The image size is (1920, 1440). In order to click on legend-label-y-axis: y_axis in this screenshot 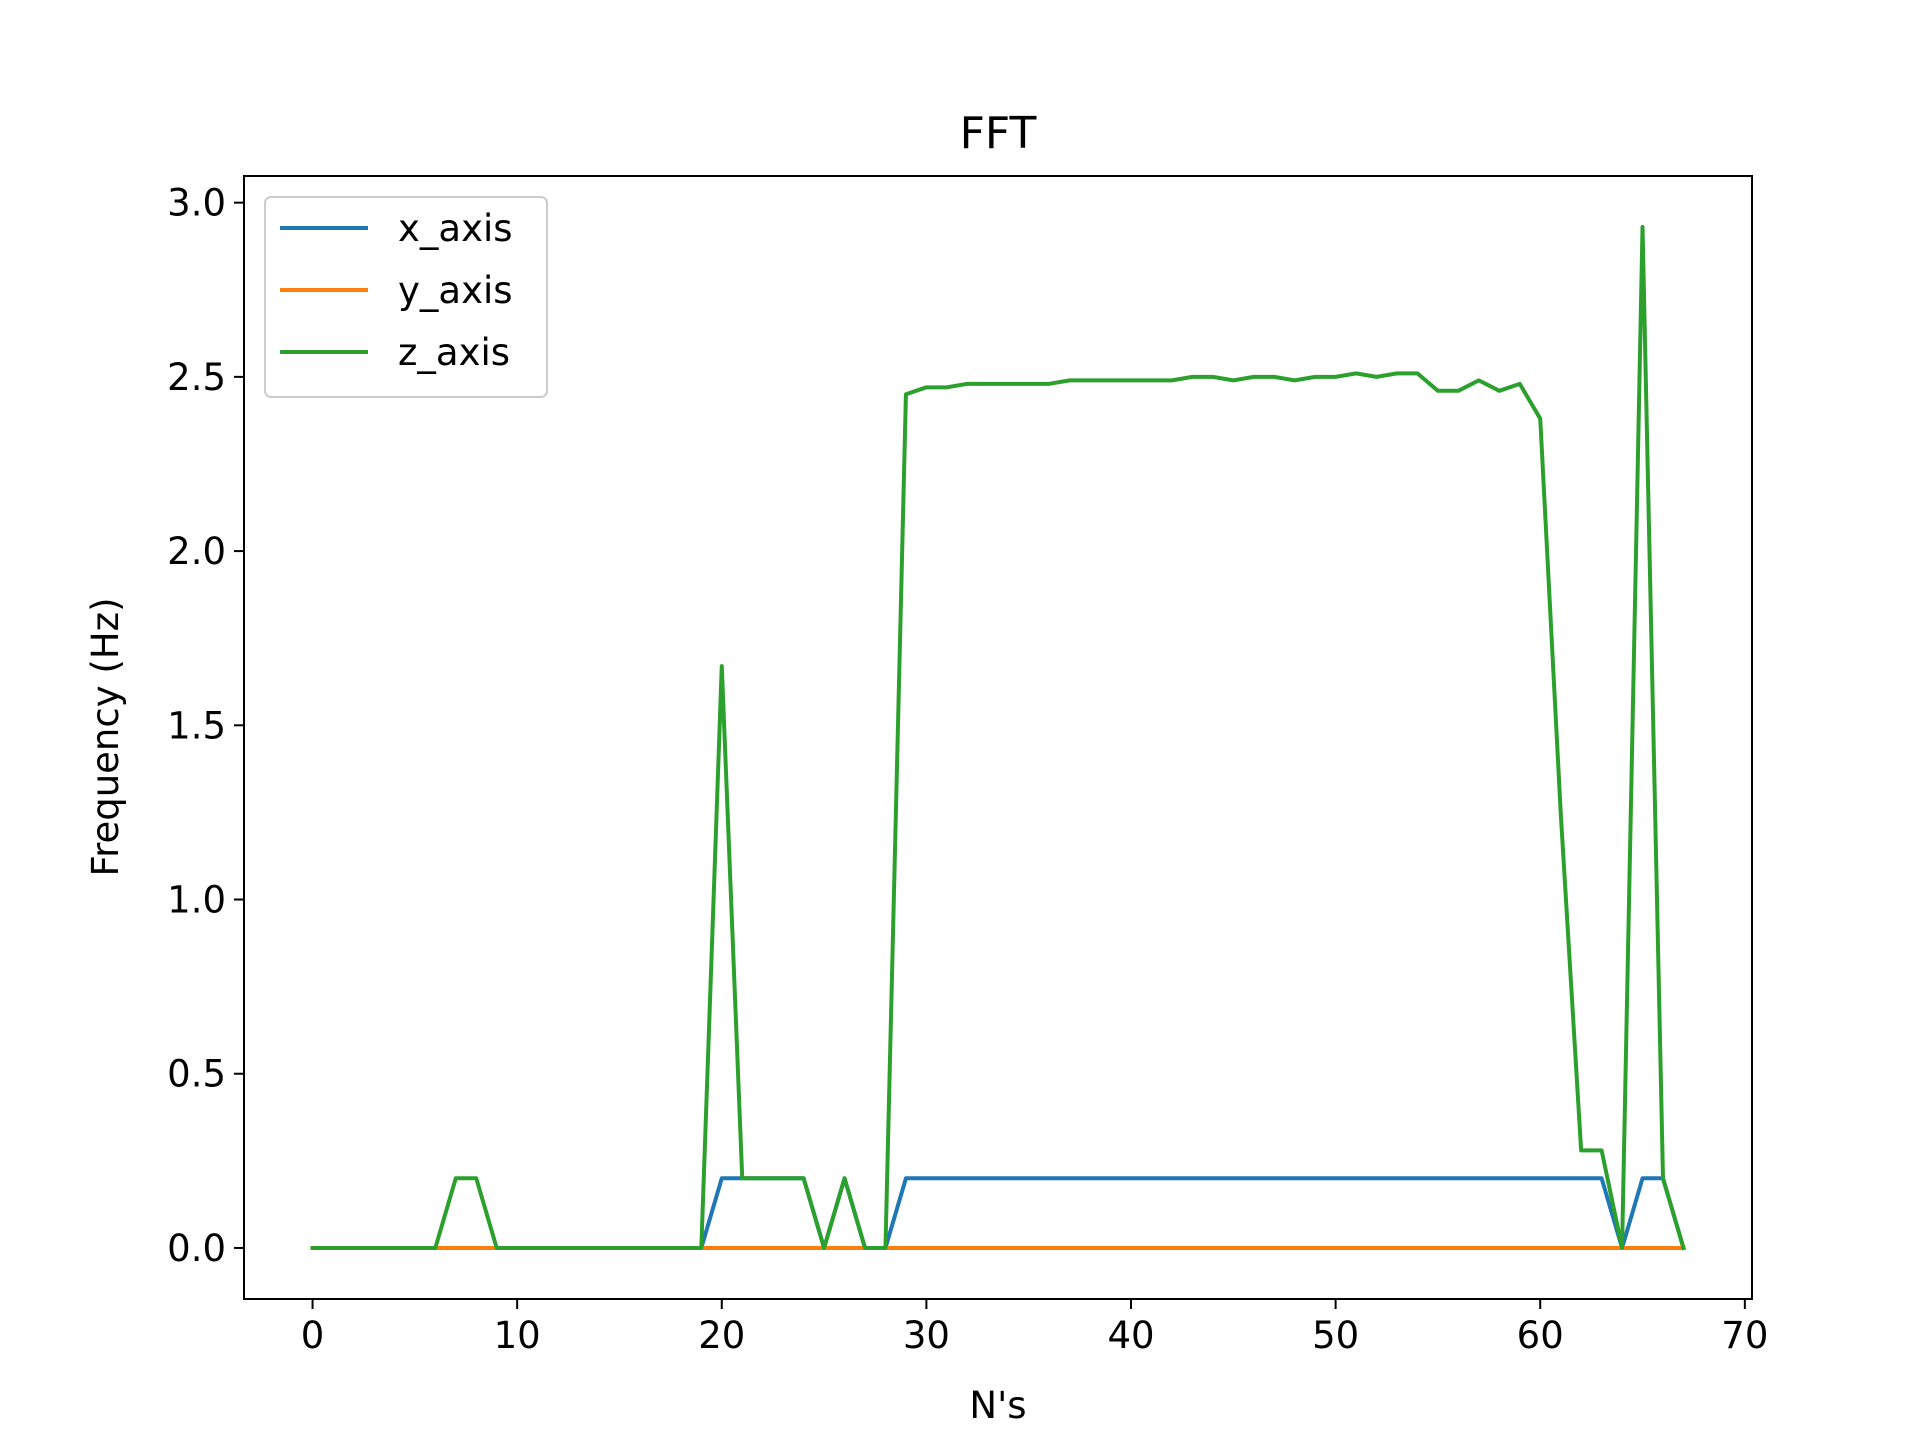, I will do `click(455, 290)`.